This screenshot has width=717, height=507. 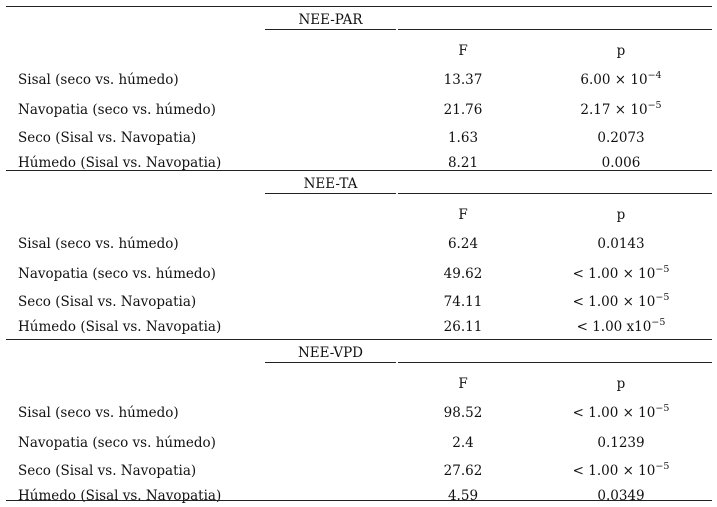 I want to click on p-value-exponent: −4, so click(x=654, y=75).